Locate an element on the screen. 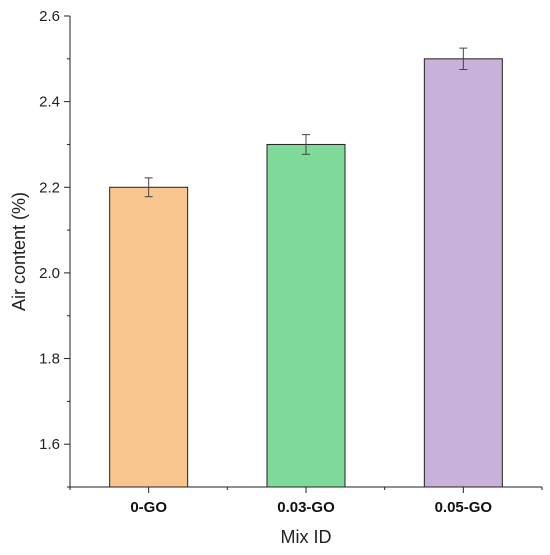  y-tick-label: 2.4 is located at coordinates (49, 102).